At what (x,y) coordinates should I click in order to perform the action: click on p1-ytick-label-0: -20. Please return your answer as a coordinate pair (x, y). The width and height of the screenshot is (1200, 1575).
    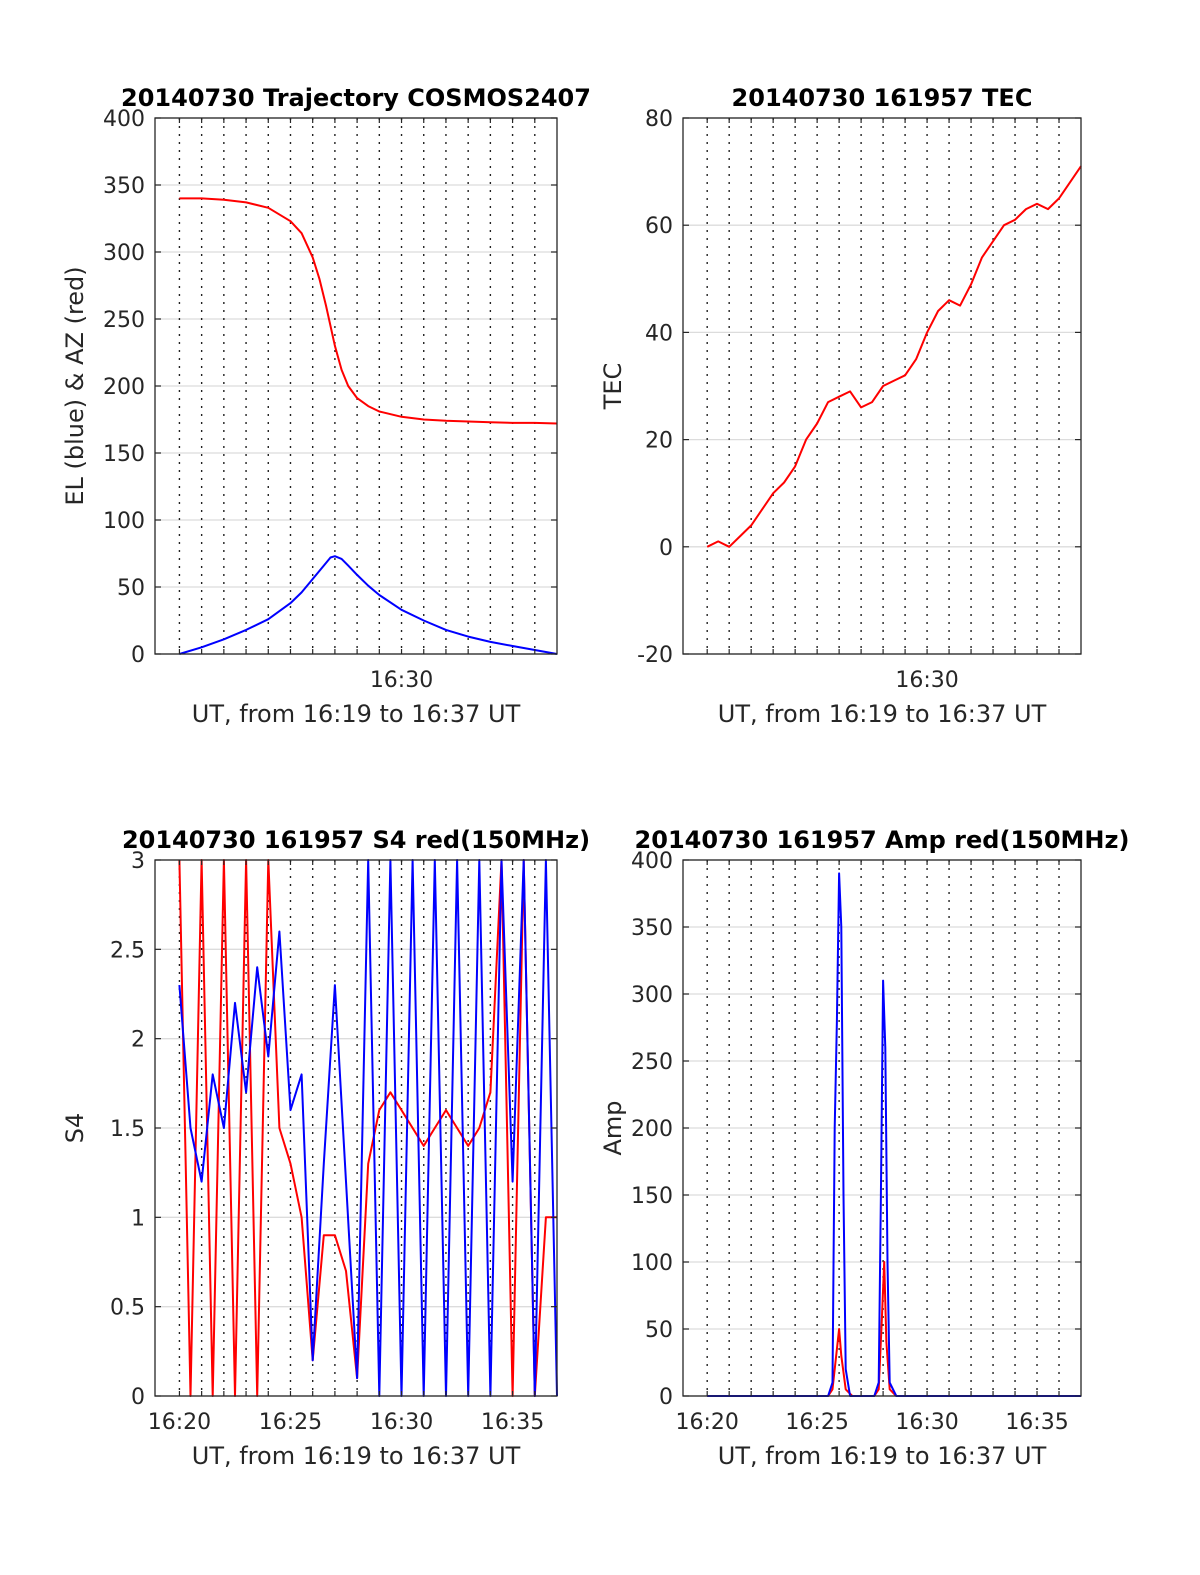
    Looking at the image, I should click on (655, 655).